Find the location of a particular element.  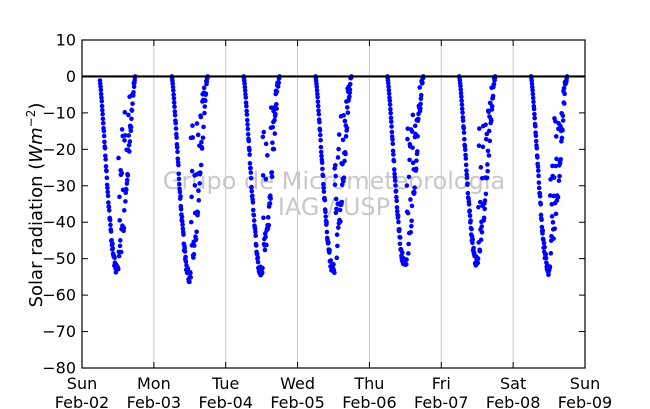

x-tick-date-label: Feb-08 is located at coordinates (513, 401).